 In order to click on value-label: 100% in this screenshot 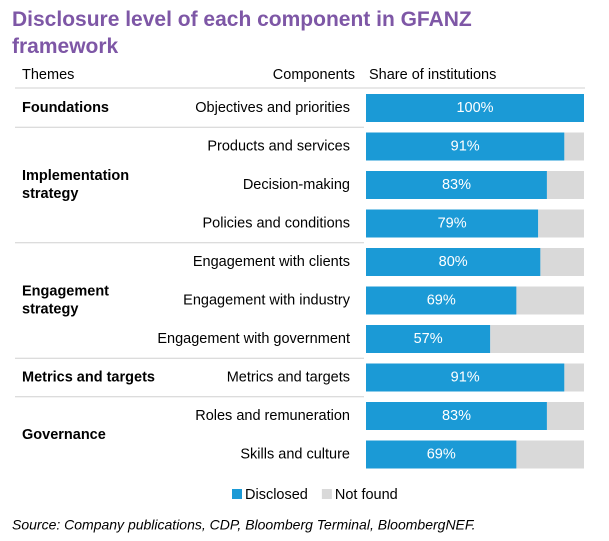, I will do `click(474, 108)`.